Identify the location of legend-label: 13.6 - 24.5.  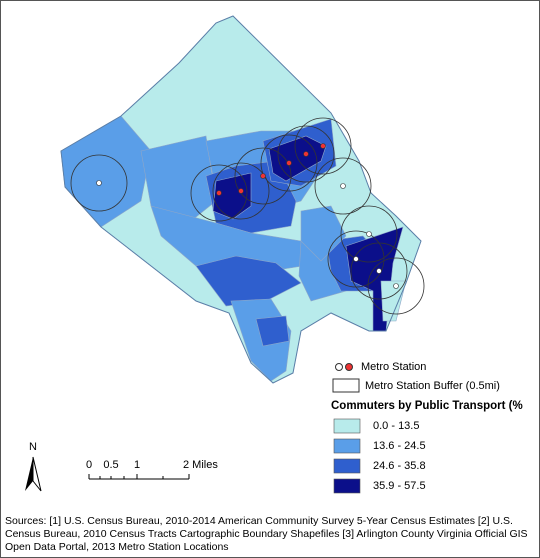
(399, 446).